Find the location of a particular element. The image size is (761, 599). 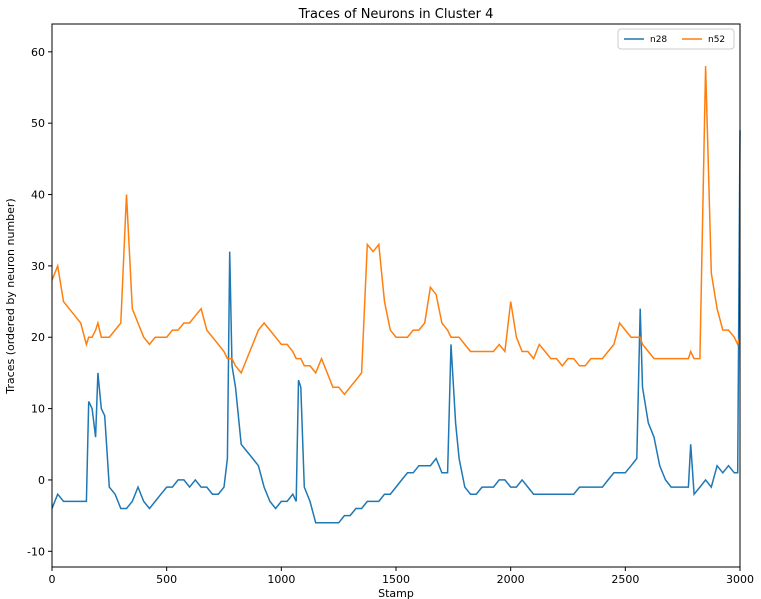

legend-box is located at coordinates (676, 39).